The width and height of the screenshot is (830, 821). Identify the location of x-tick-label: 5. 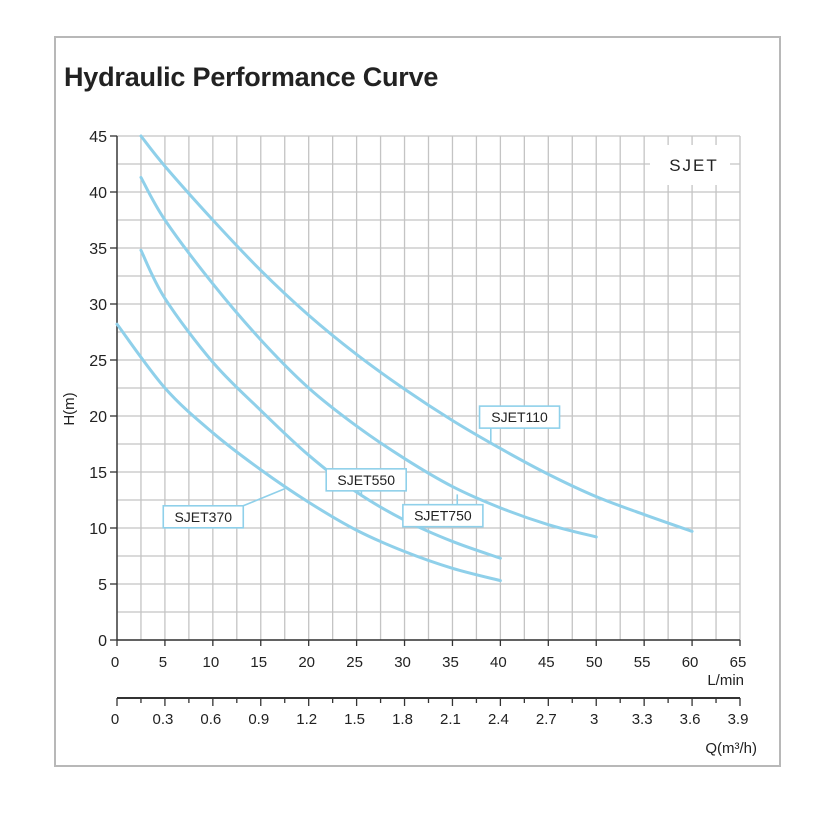
(163, 662).